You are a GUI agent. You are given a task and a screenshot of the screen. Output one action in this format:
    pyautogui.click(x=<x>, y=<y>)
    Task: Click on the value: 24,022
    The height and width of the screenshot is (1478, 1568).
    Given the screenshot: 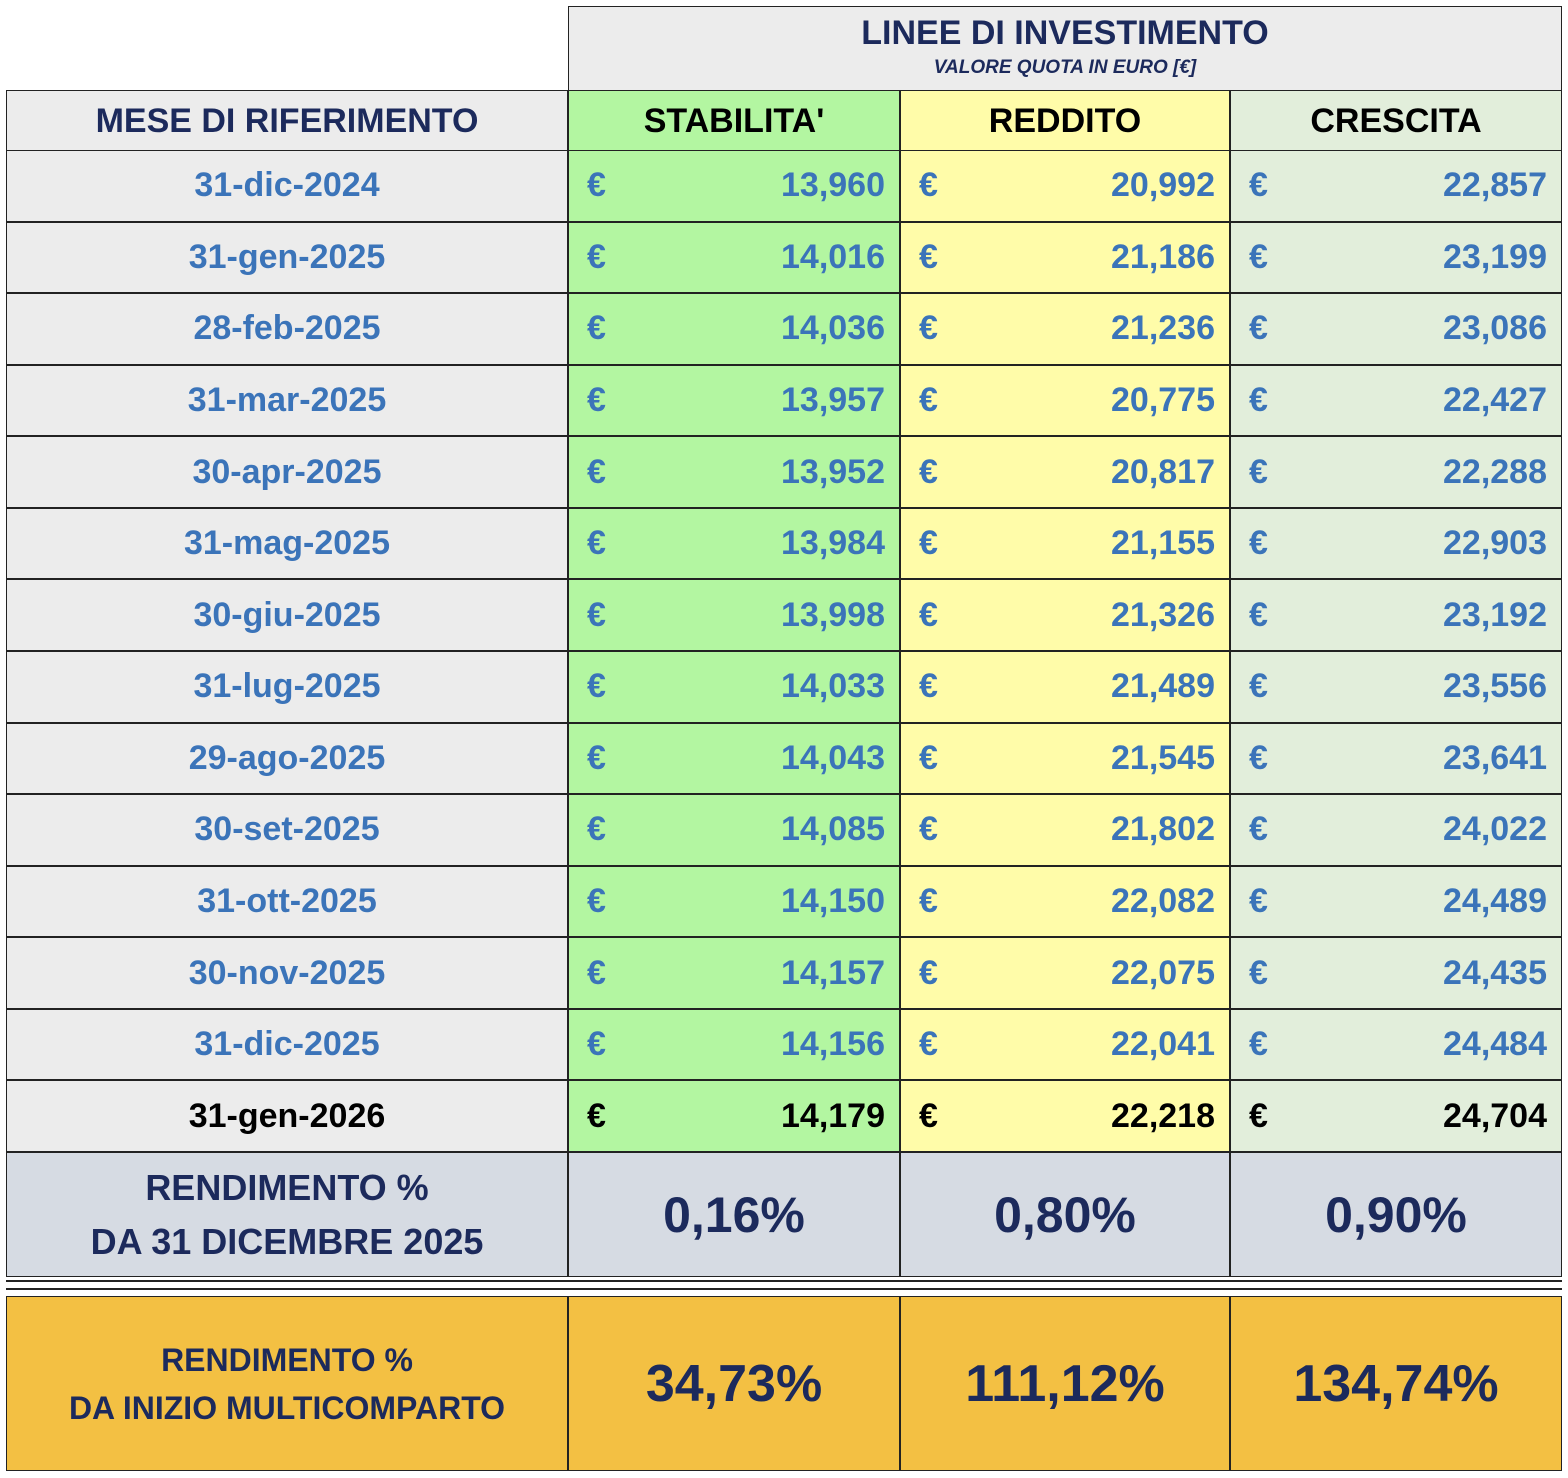 What is the action you would take?
    pyautogui.click(x=1495, y=829)
    